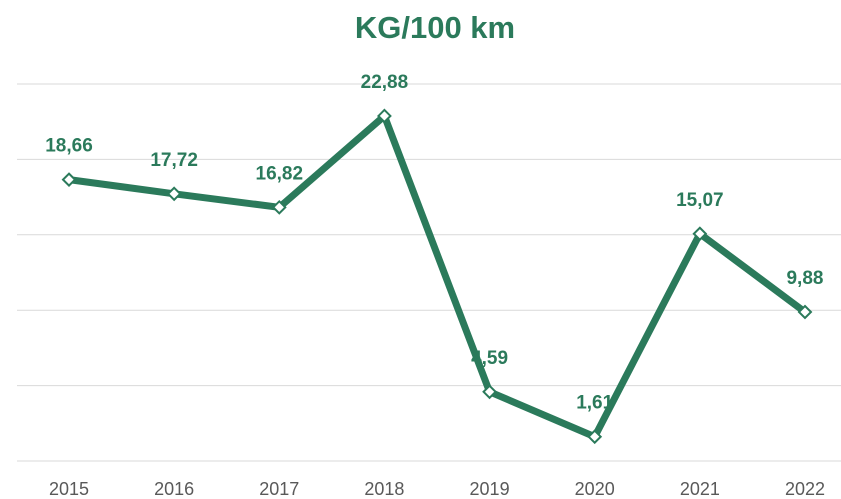 The height and width of the screenshot is (499, 841). Describe the element at coordinates (385, 82) in the screenshot. I see `data-label: 22,88` at that location.